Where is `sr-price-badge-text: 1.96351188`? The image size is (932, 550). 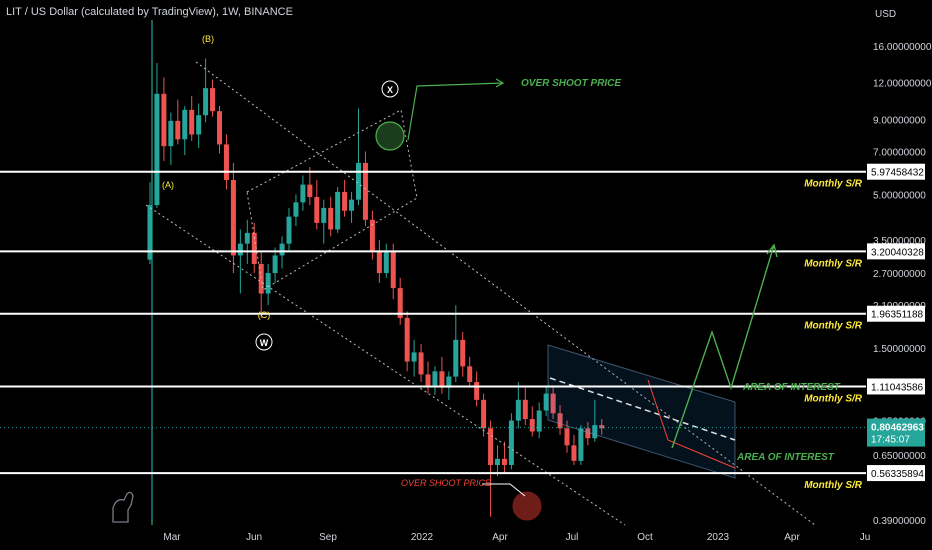 sr-price-badge-text: 1.96351188 is located at coordinates (897, 315).